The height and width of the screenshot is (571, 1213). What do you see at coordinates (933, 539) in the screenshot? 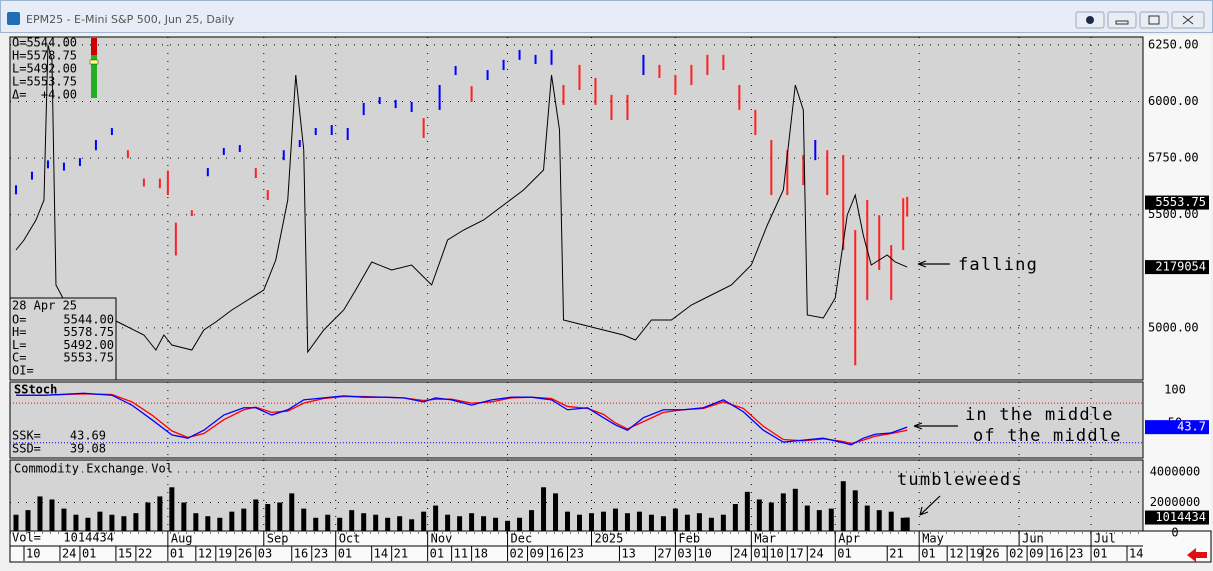
I see `month-label: May` at bounding box center [933, 539].